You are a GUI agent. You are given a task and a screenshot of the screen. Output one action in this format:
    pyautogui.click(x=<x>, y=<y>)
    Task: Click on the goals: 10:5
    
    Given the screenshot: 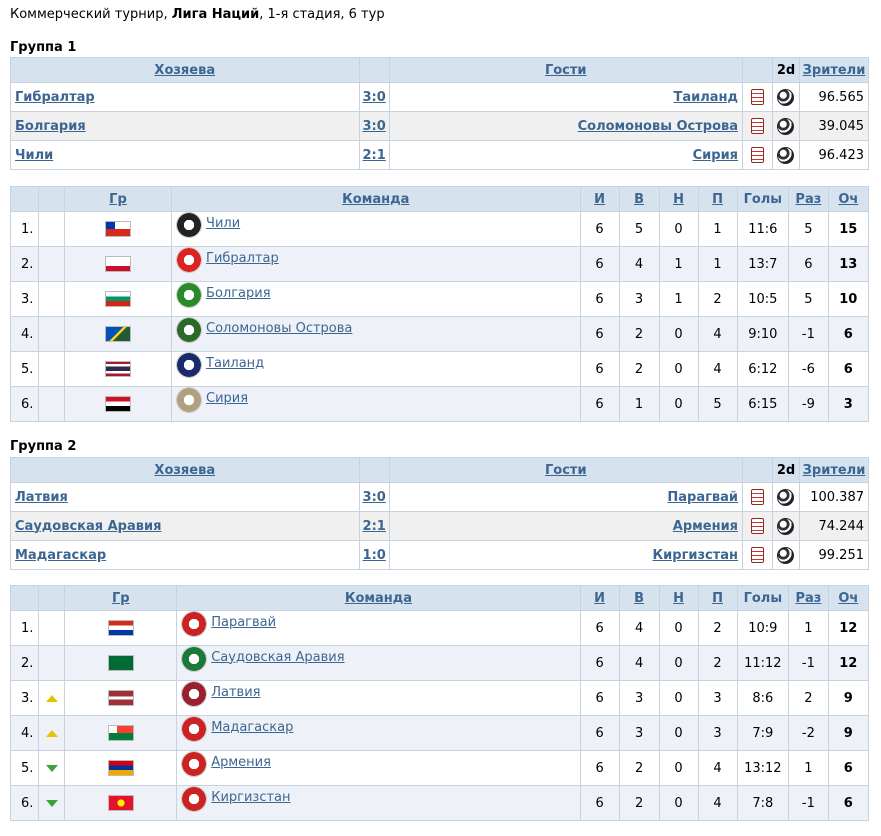 What is the action you would take?
    pyautogui.click(x=763, y=299)
    